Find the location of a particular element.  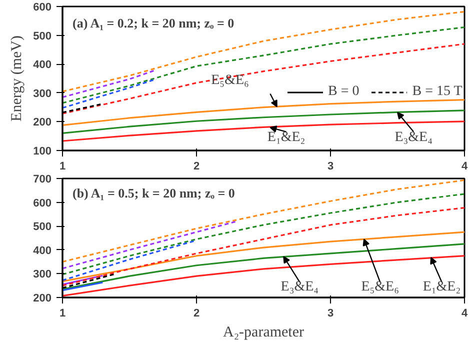

y-axis-title: Energy (meV) is located at coordinates (17, 79).